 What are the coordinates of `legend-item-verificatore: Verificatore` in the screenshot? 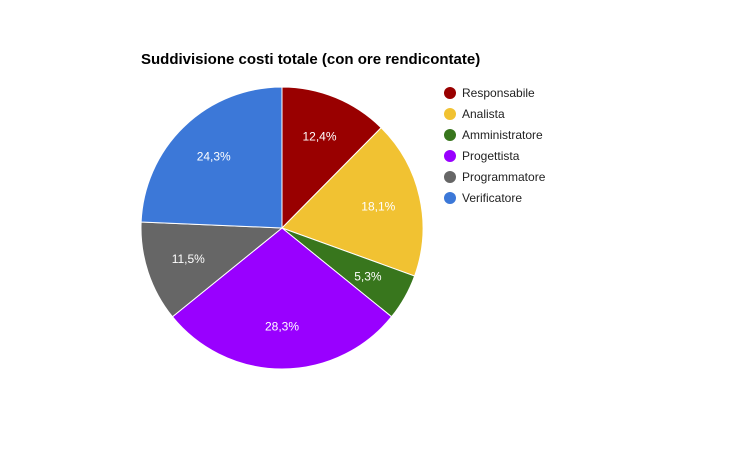 It's located at (483, 198).